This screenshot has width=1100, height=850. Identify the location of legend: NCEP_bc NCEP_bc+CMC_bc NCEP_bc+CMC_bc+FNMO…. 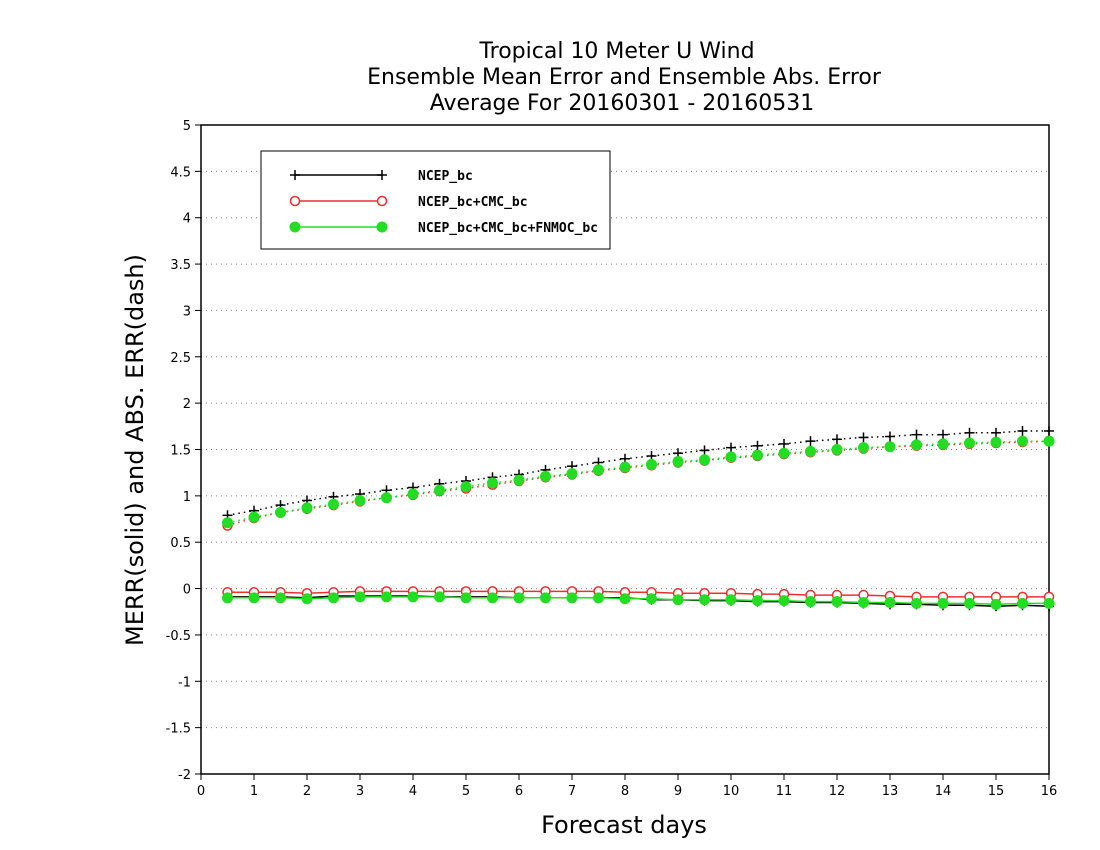
(435, 200).